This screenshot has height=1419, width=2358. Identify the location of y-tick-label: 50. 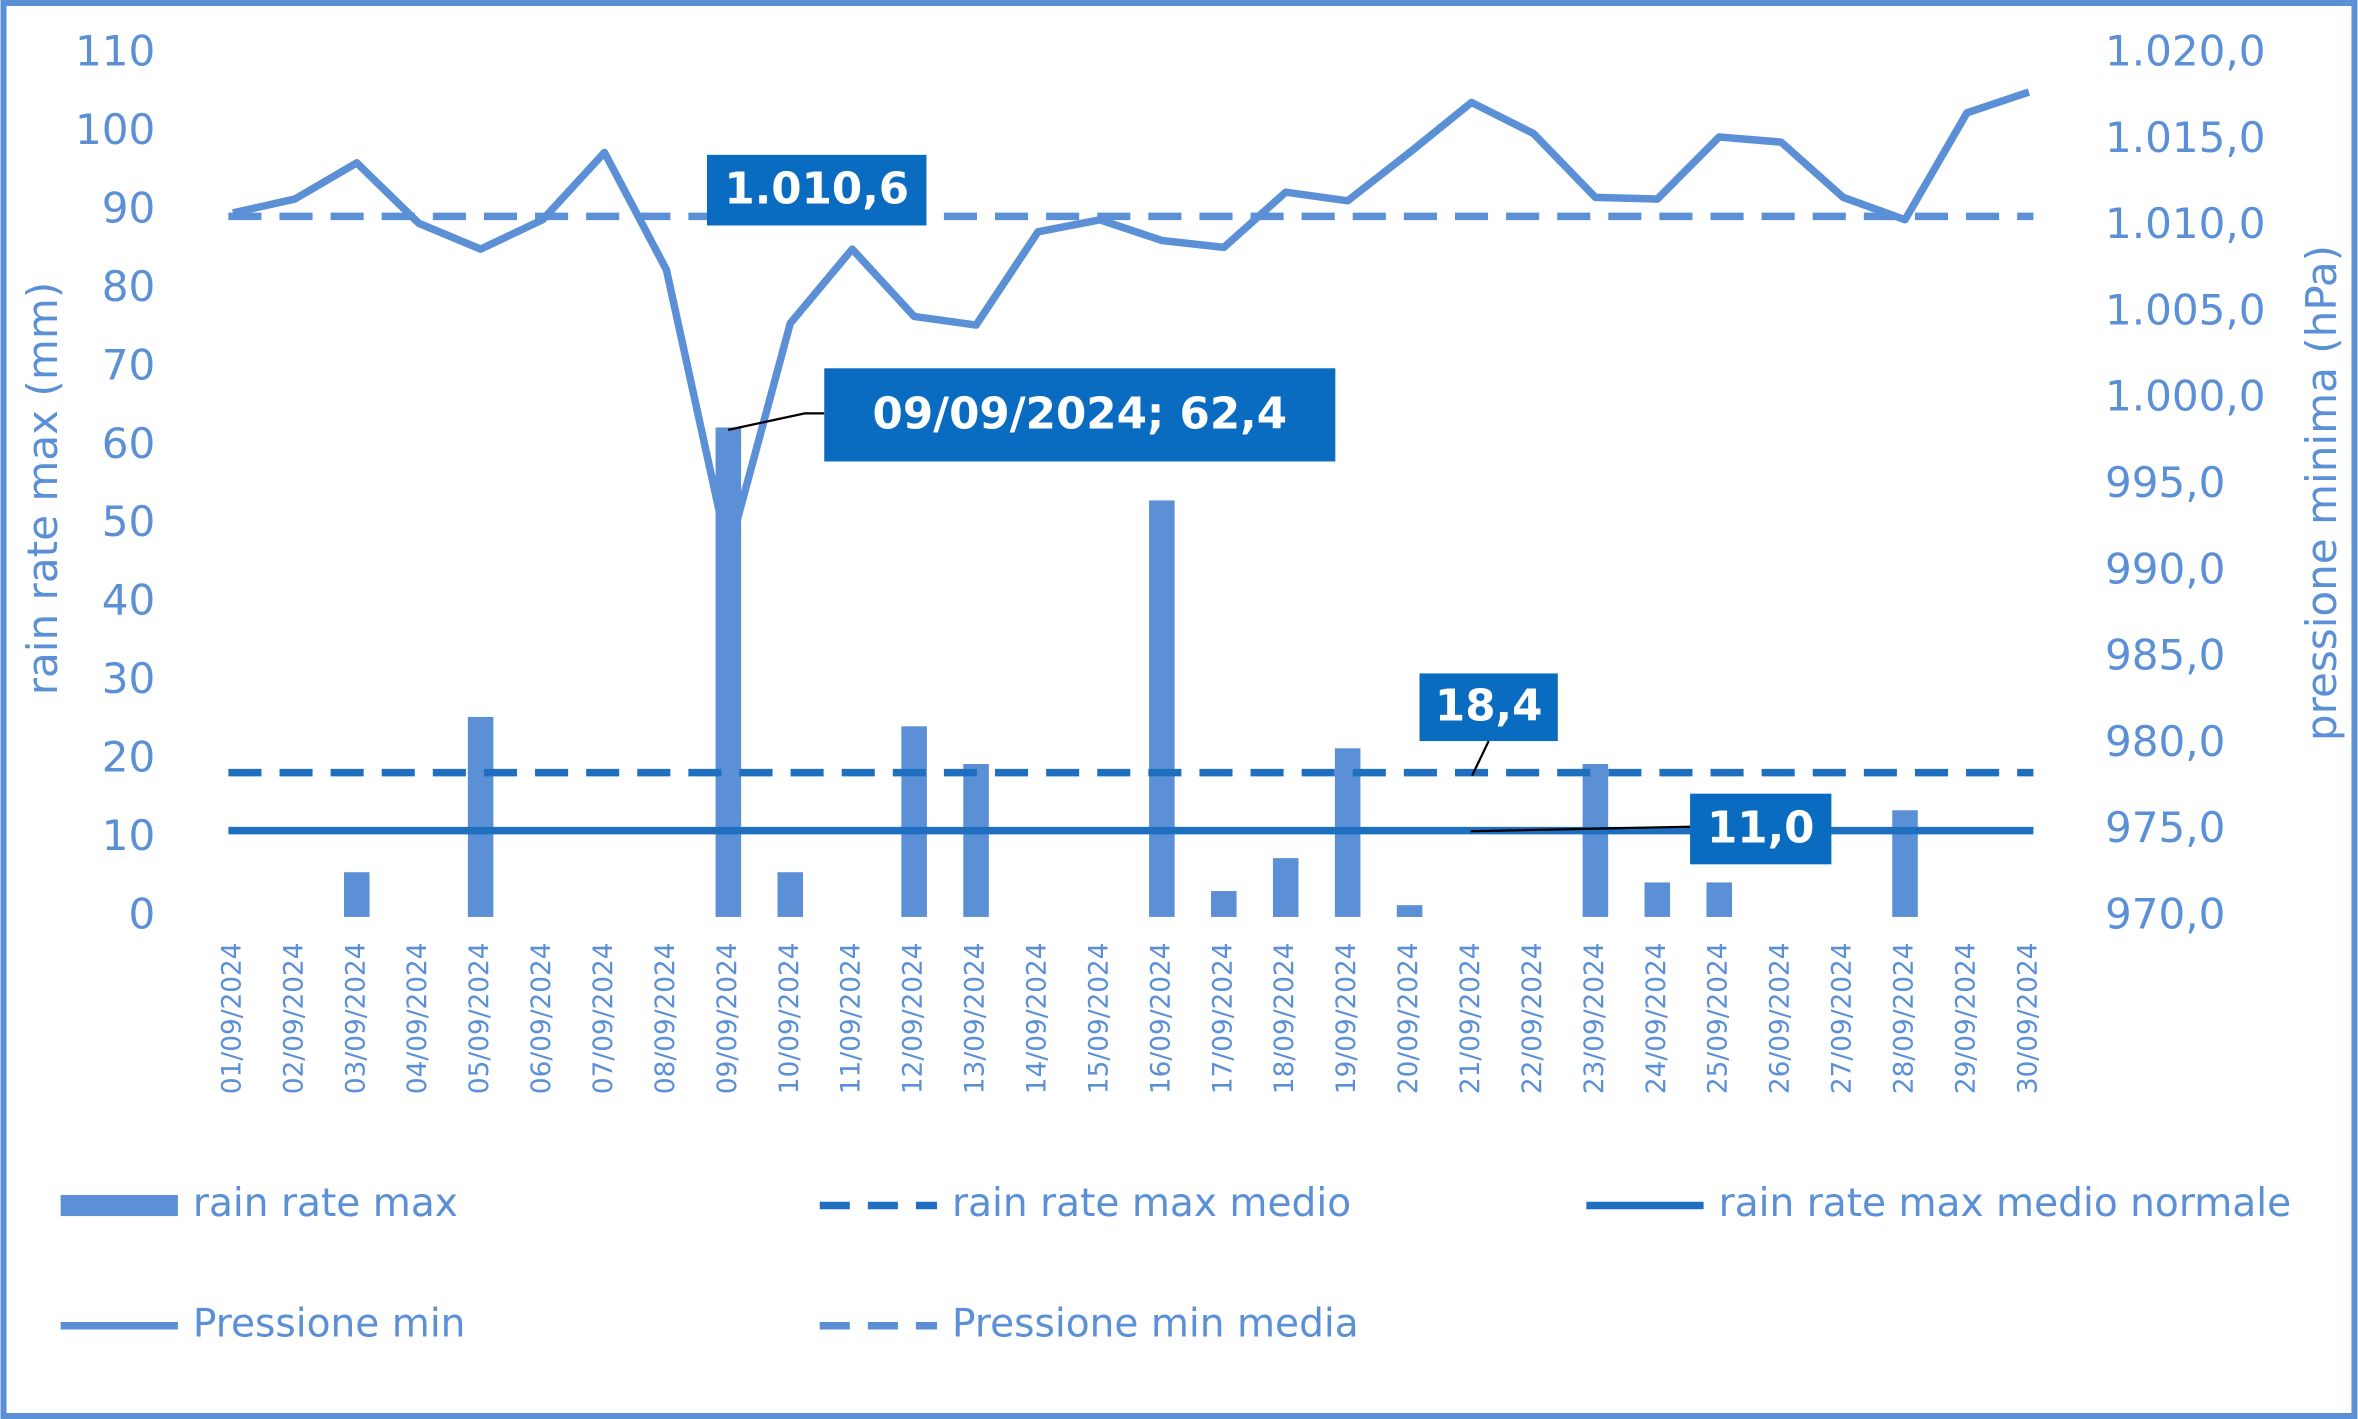
(129, 521).